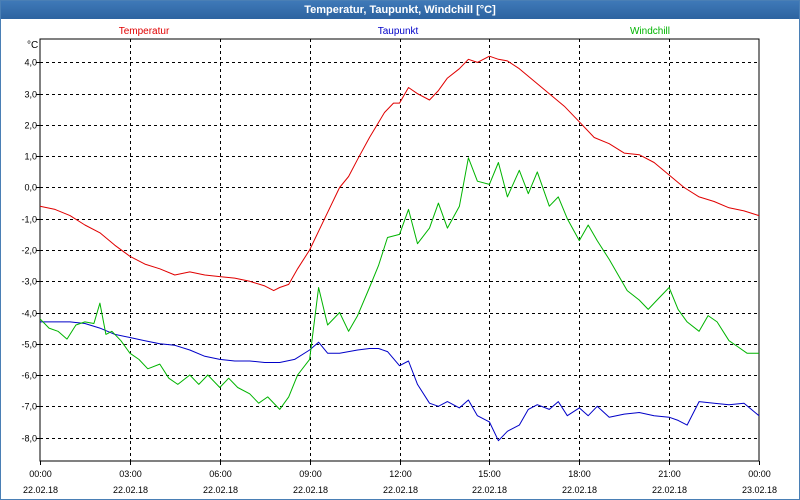  Describe the element at coordinates (32, 45) in the screenshot. I see `y-axis-unit-label: °C` at that location.